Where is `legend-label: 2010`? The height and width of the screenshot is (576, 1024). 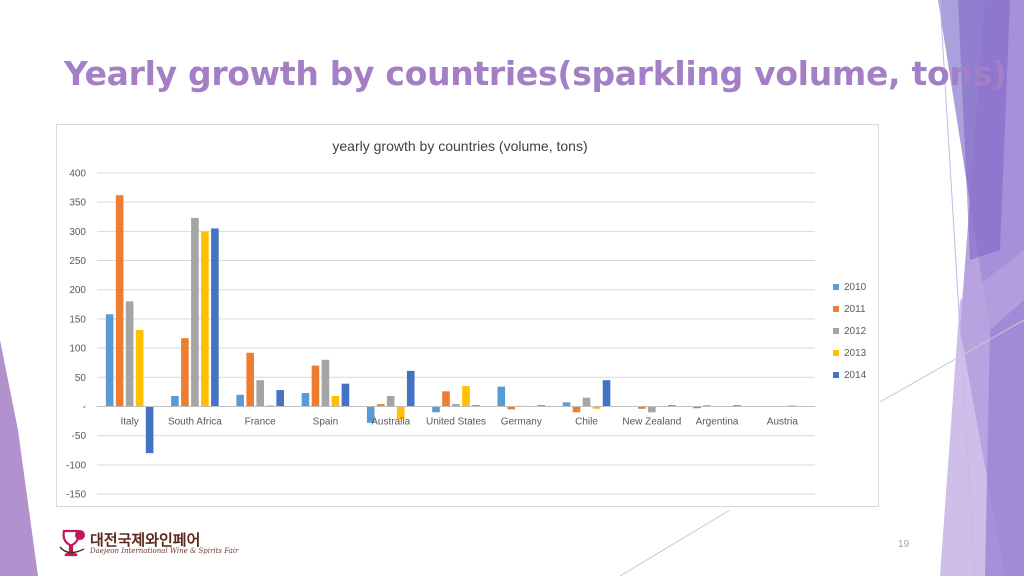
legend-label: 2010 is located at coordinates (855, 287).